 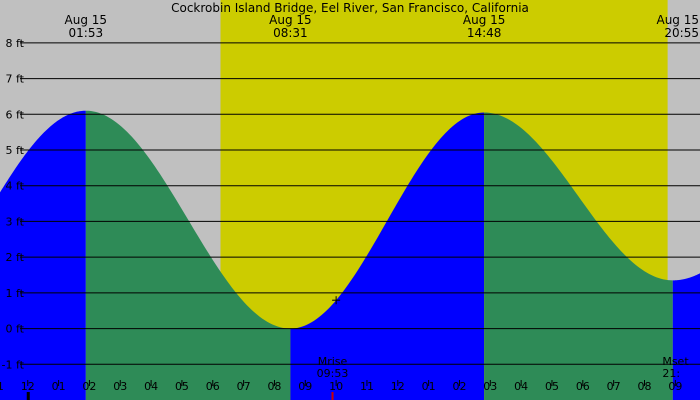 What do you see at coordinates (15, 186) in the screenshot?
I see `y-tick-label: 4 ft` at bounding box center [15, 186].